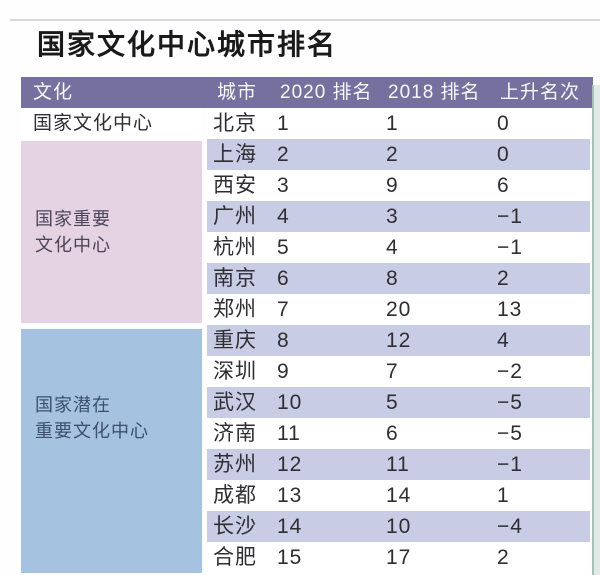 The height and width of the screenshot is (575, 600). What do you see at coordinates (392, 278) in the screenshot?
I see `cell-rank-2018: 8` at bounding box center [392, 278].